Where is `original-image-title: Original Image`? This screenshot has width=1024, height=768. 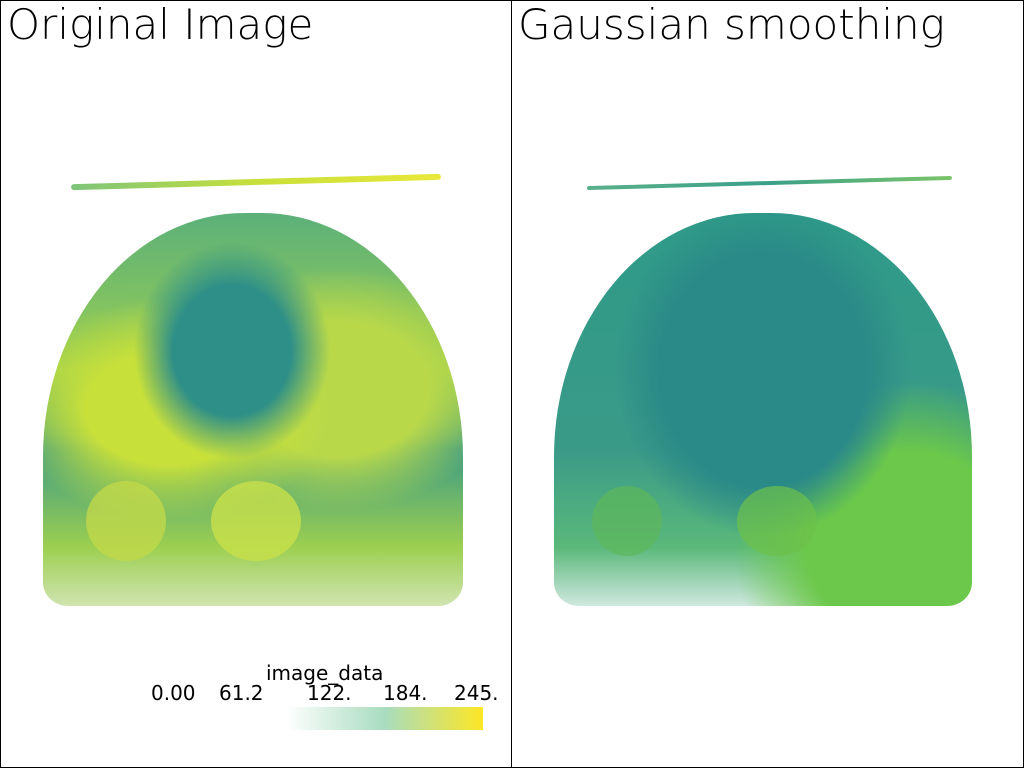 original-image-title: Original Image is located at coordinates (160, 24).